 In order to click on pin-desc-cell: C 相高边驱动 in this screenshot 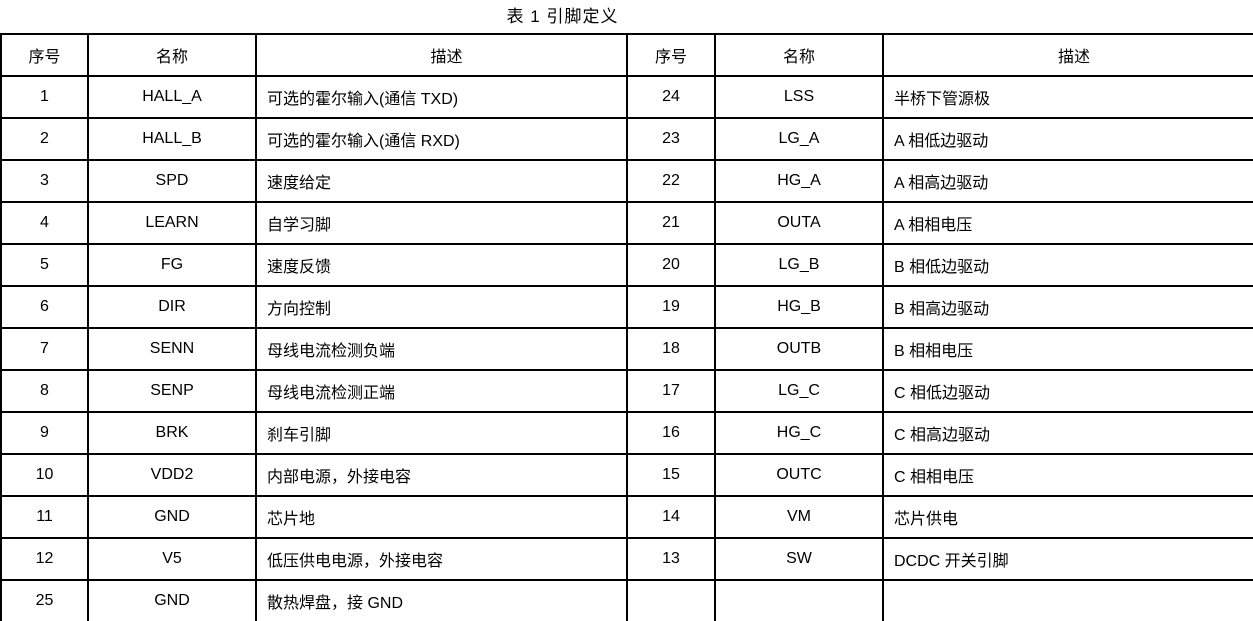, I will do `click(1067, 433)`.